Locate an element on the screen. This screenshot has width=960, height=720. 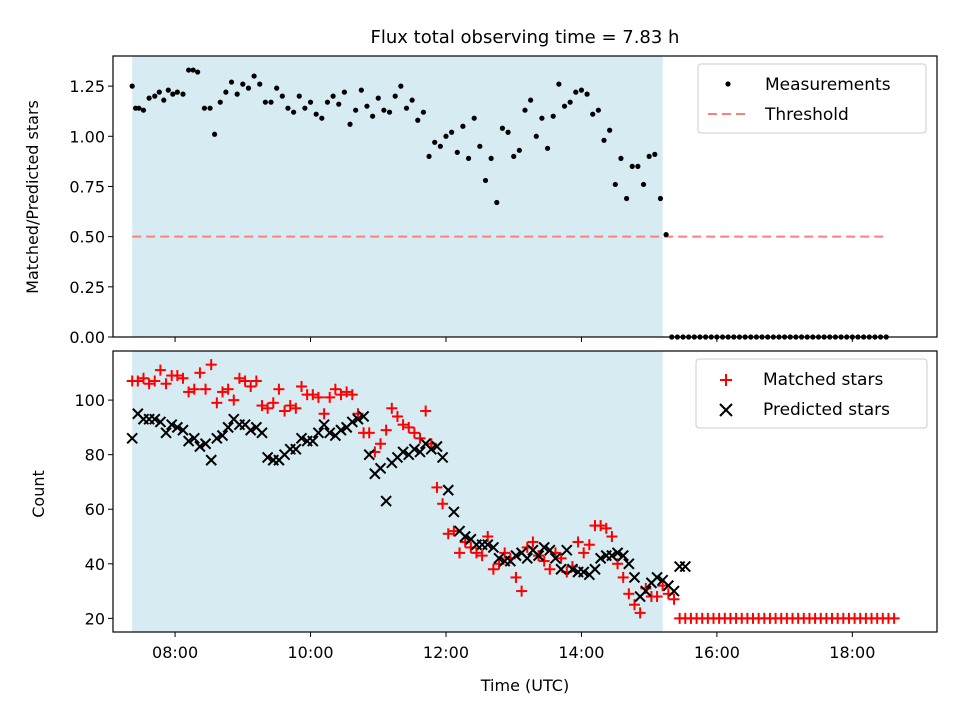
top-legend: Measurements Threshold is located at coordinates (812, 98).